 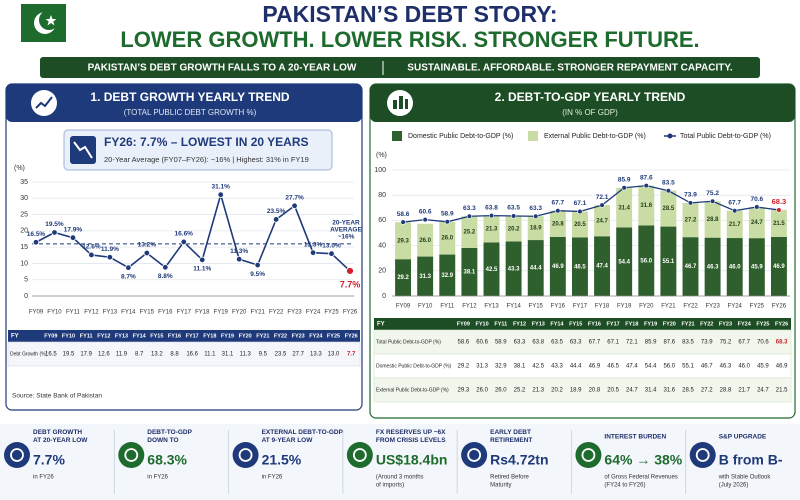 I want to click on table-cell: 68.3, so click(x=782, y=343).